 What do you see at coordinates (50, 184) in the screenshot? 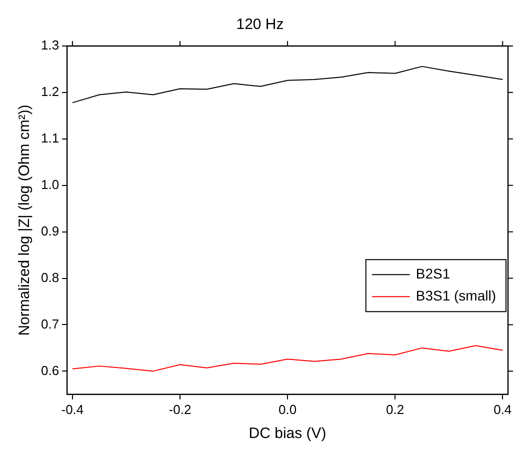
I see `y-tick-label: 1.0` at bounding box center [50, 184].